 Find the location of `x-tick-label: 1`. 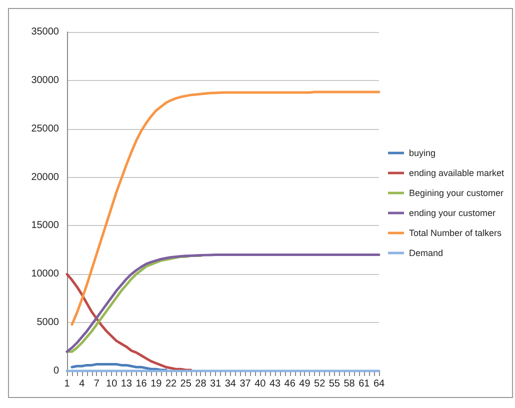

x-tick-label: 1 is located at coordinates (67, 384).